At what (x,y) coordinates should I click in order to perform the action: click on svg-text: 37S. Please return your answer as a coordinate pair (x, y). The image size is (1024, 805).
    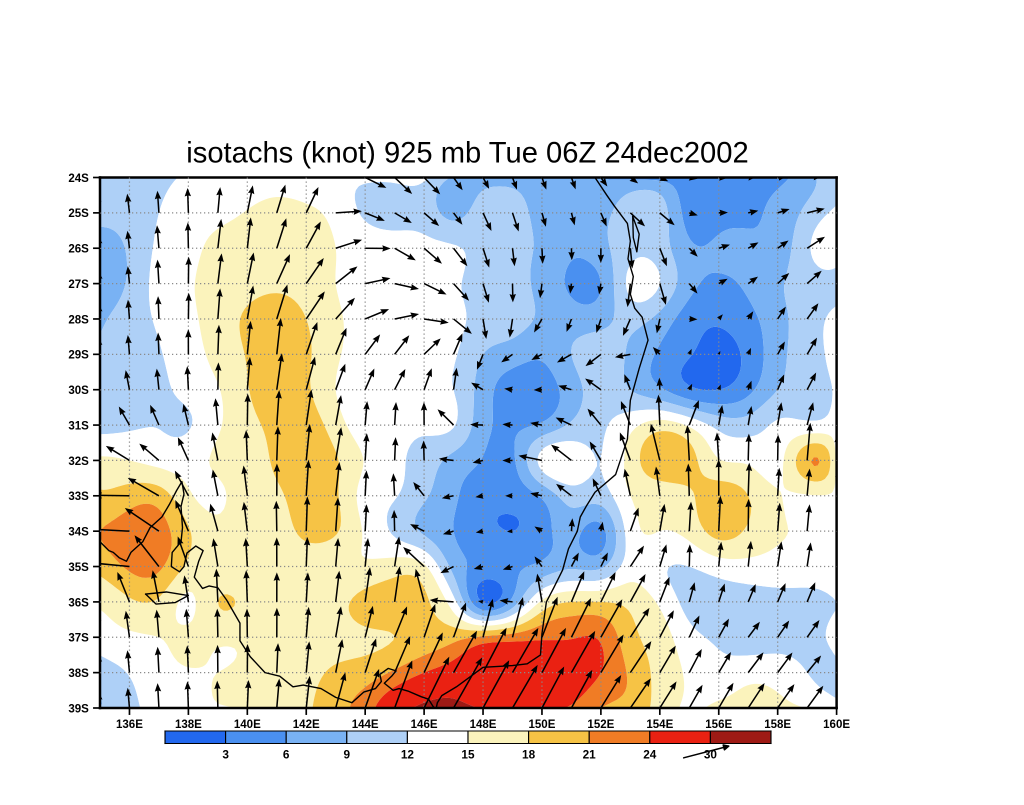
    Looking at the image, I should click on (78, 639).